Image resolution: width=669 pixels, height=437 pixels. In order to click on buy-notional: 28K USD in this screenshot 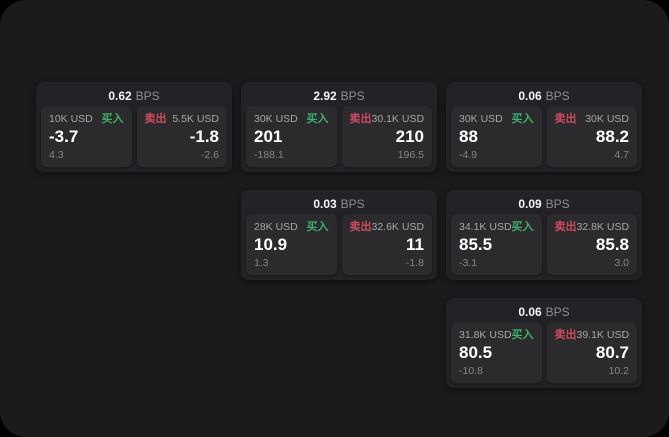, I will do `click(276, 227)`.